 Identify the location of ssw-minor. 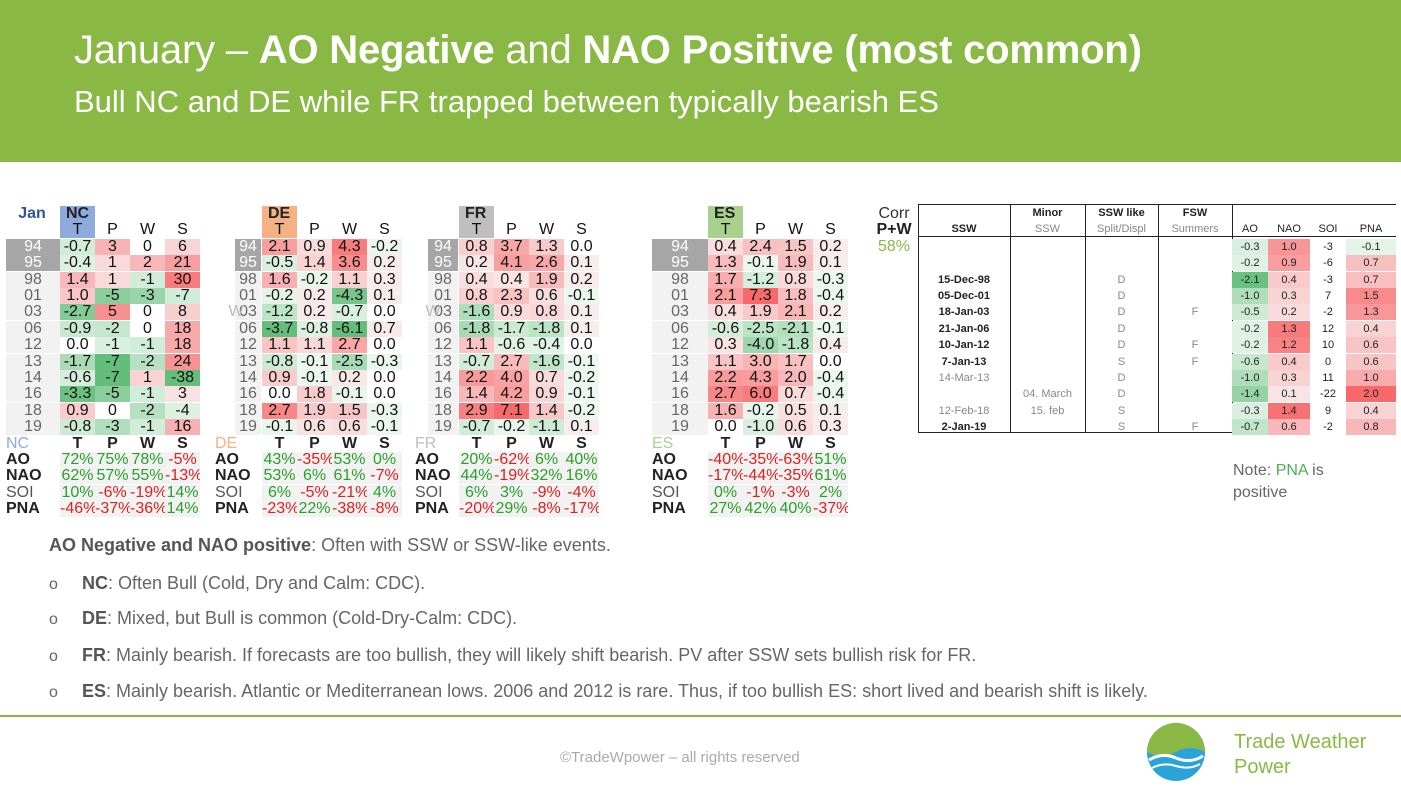
(1047, 247).